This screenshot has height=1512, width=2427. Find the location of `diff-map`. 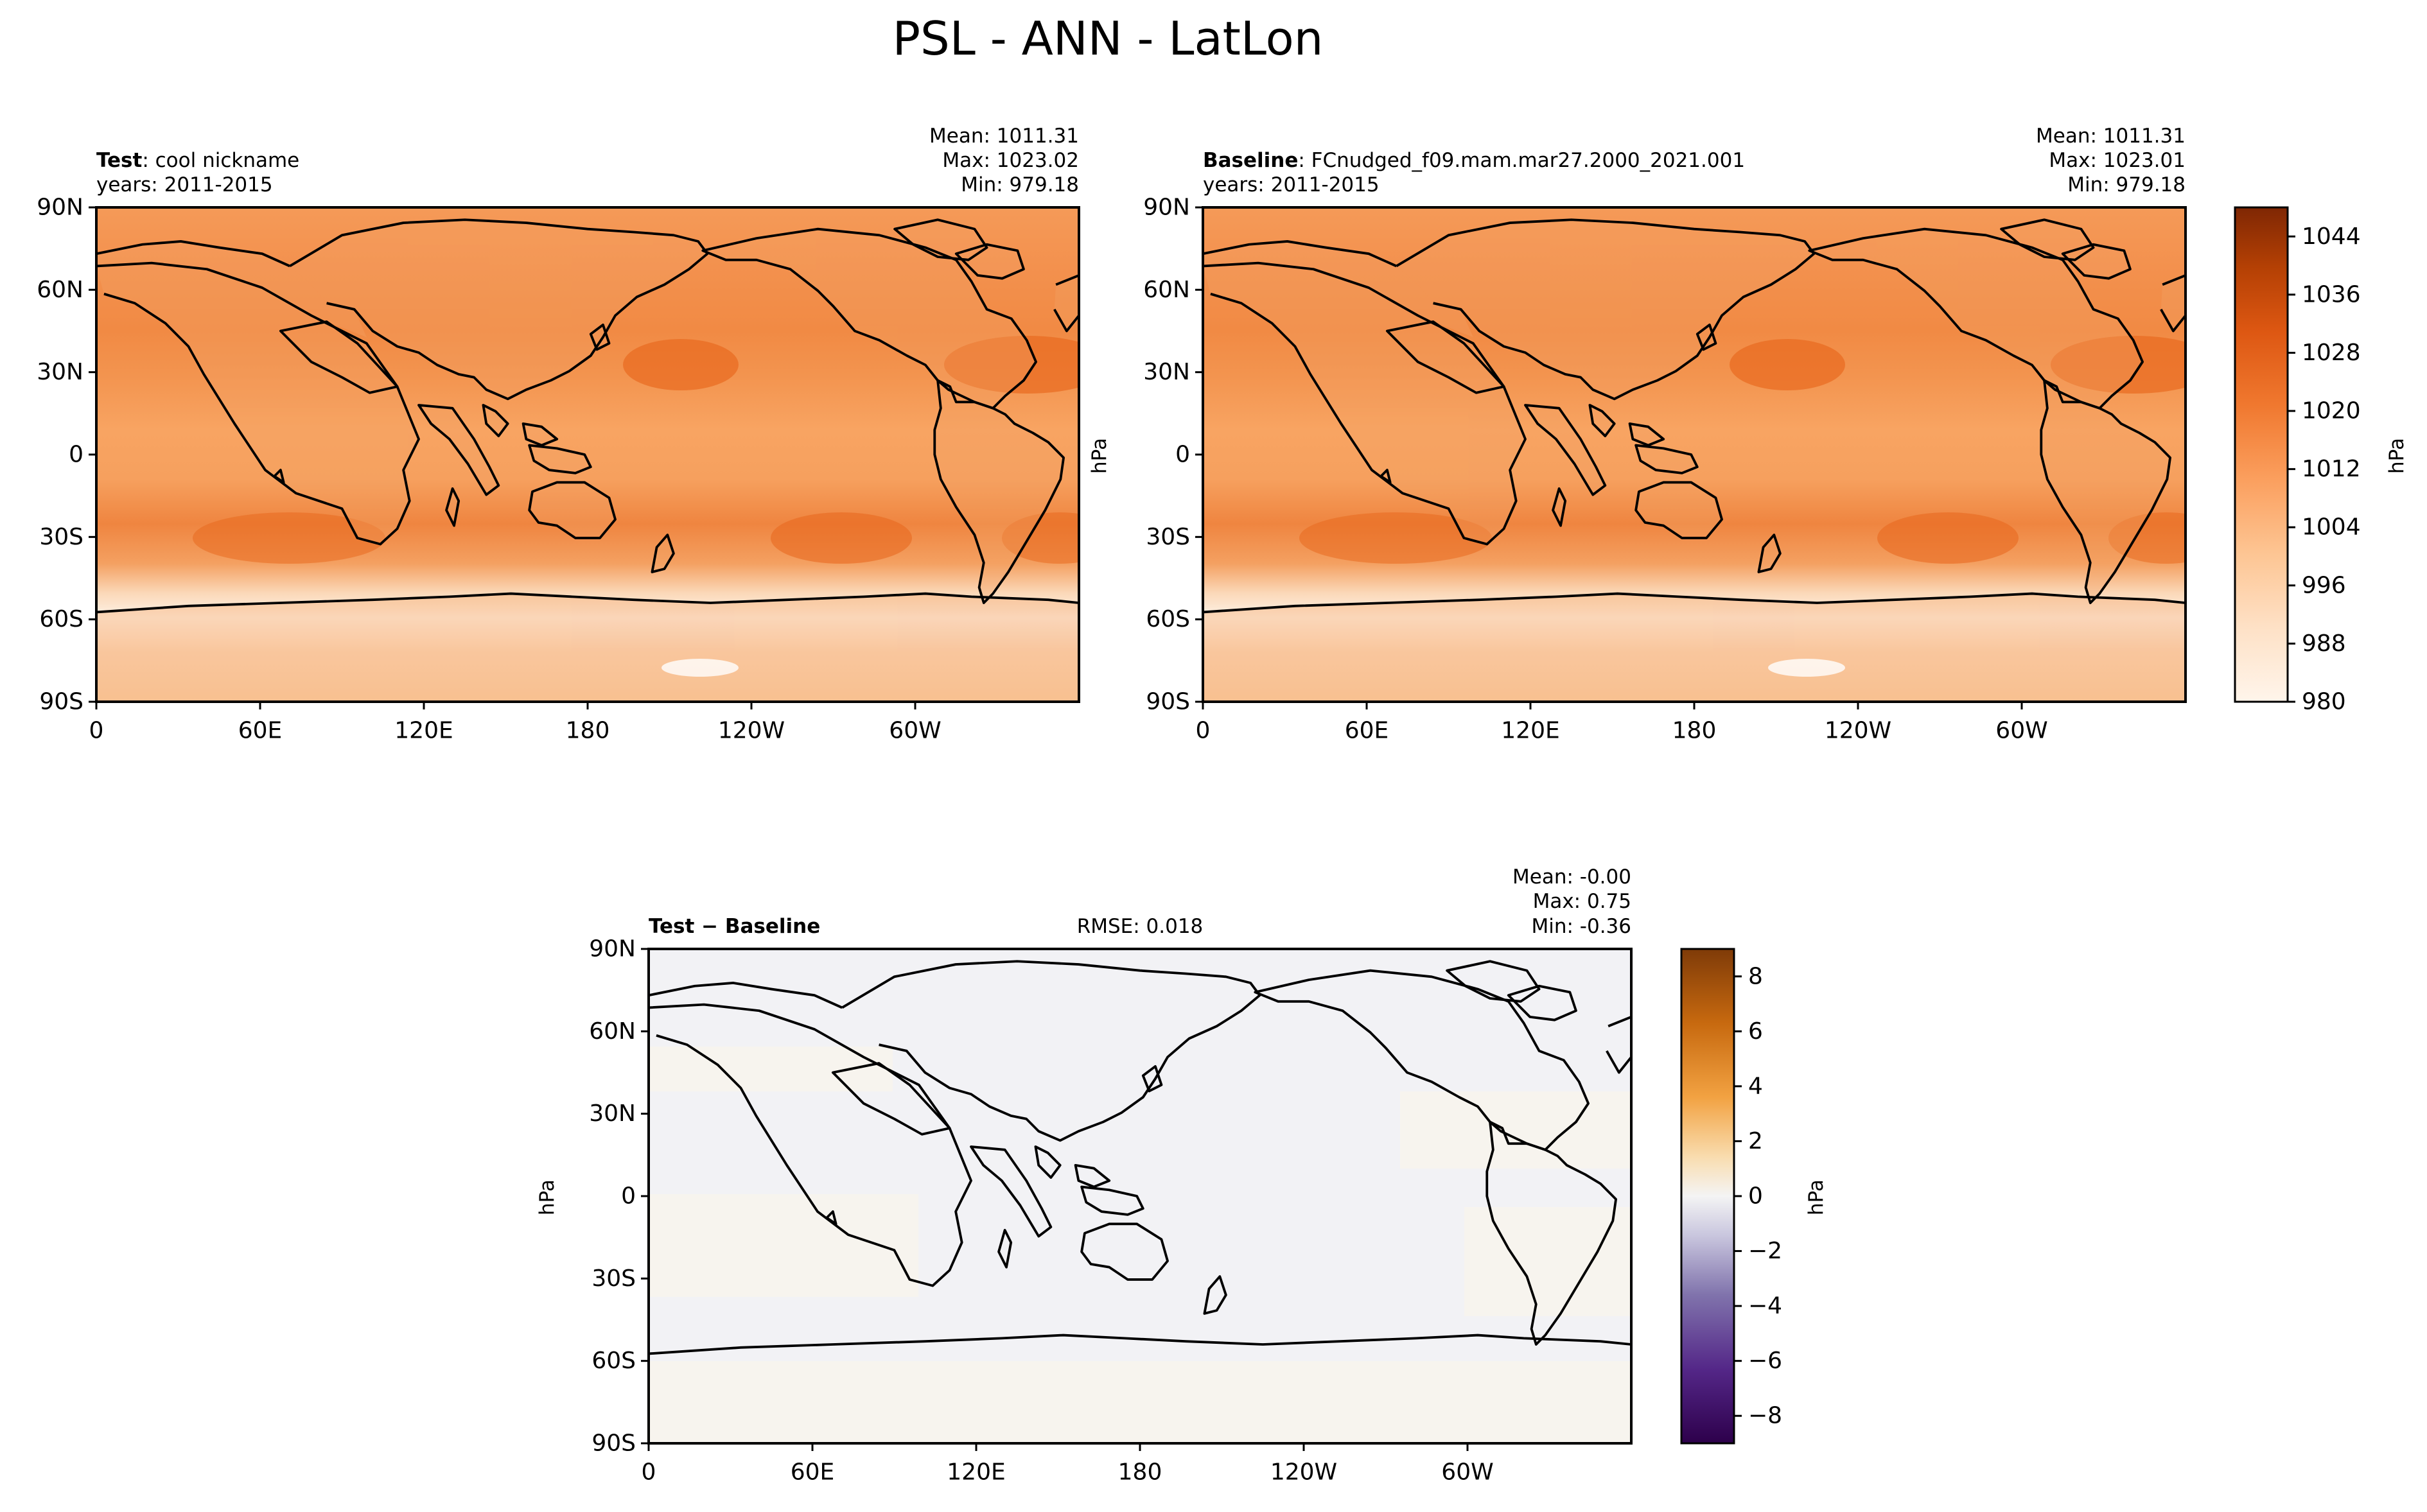

diff-map is located at coordinates (1140, 1196).